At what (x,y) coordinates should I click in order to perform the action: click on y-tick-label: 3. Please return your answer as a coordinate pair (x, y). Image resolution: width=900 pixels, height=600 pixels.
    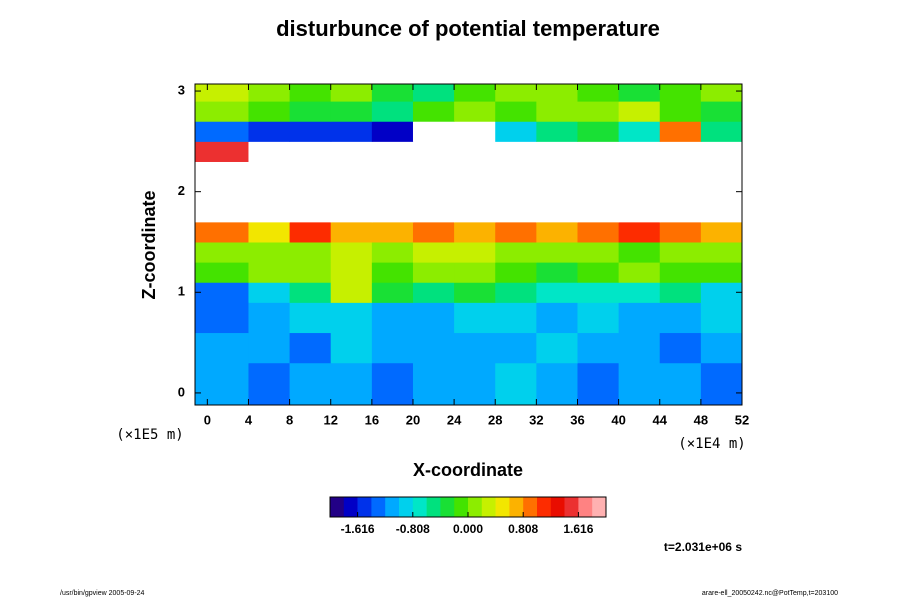
    Looking at the image, I should click on (181, 89).